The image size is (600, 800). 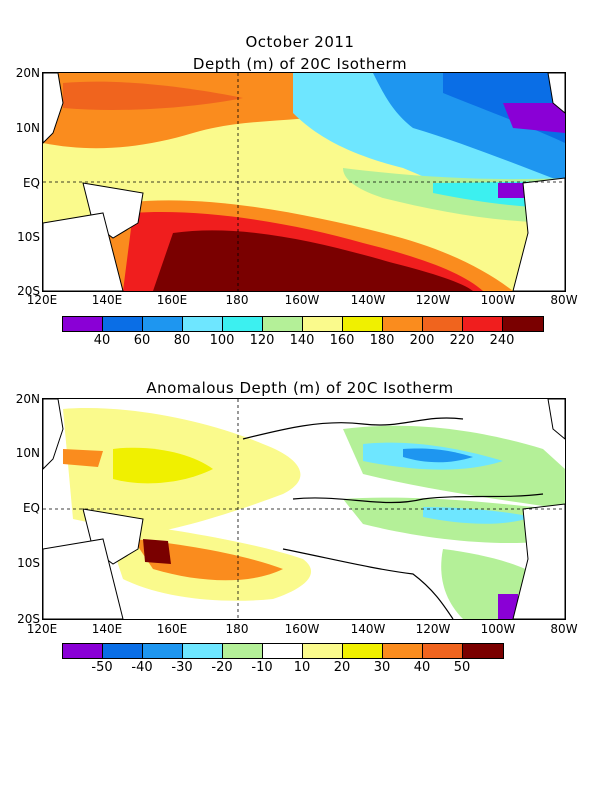 I want to click on depth-colorbar, so click(x=303, y=324).